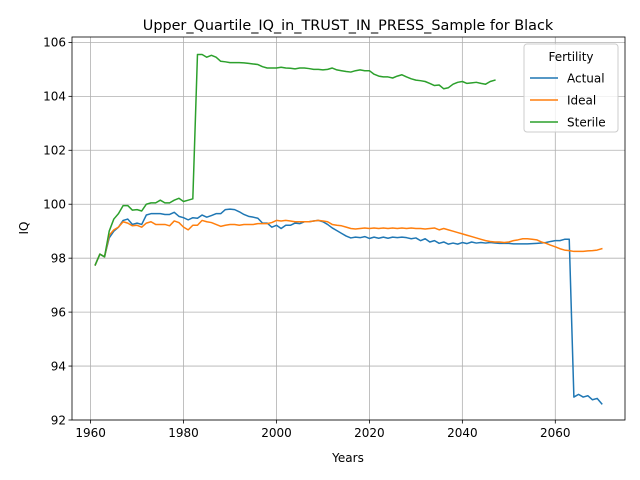 The image size is (640, 480). What do you see at coordinates (54, 151) in the screenshot?
I see `y-tick-label: 102` at bounding box center [54, 151].